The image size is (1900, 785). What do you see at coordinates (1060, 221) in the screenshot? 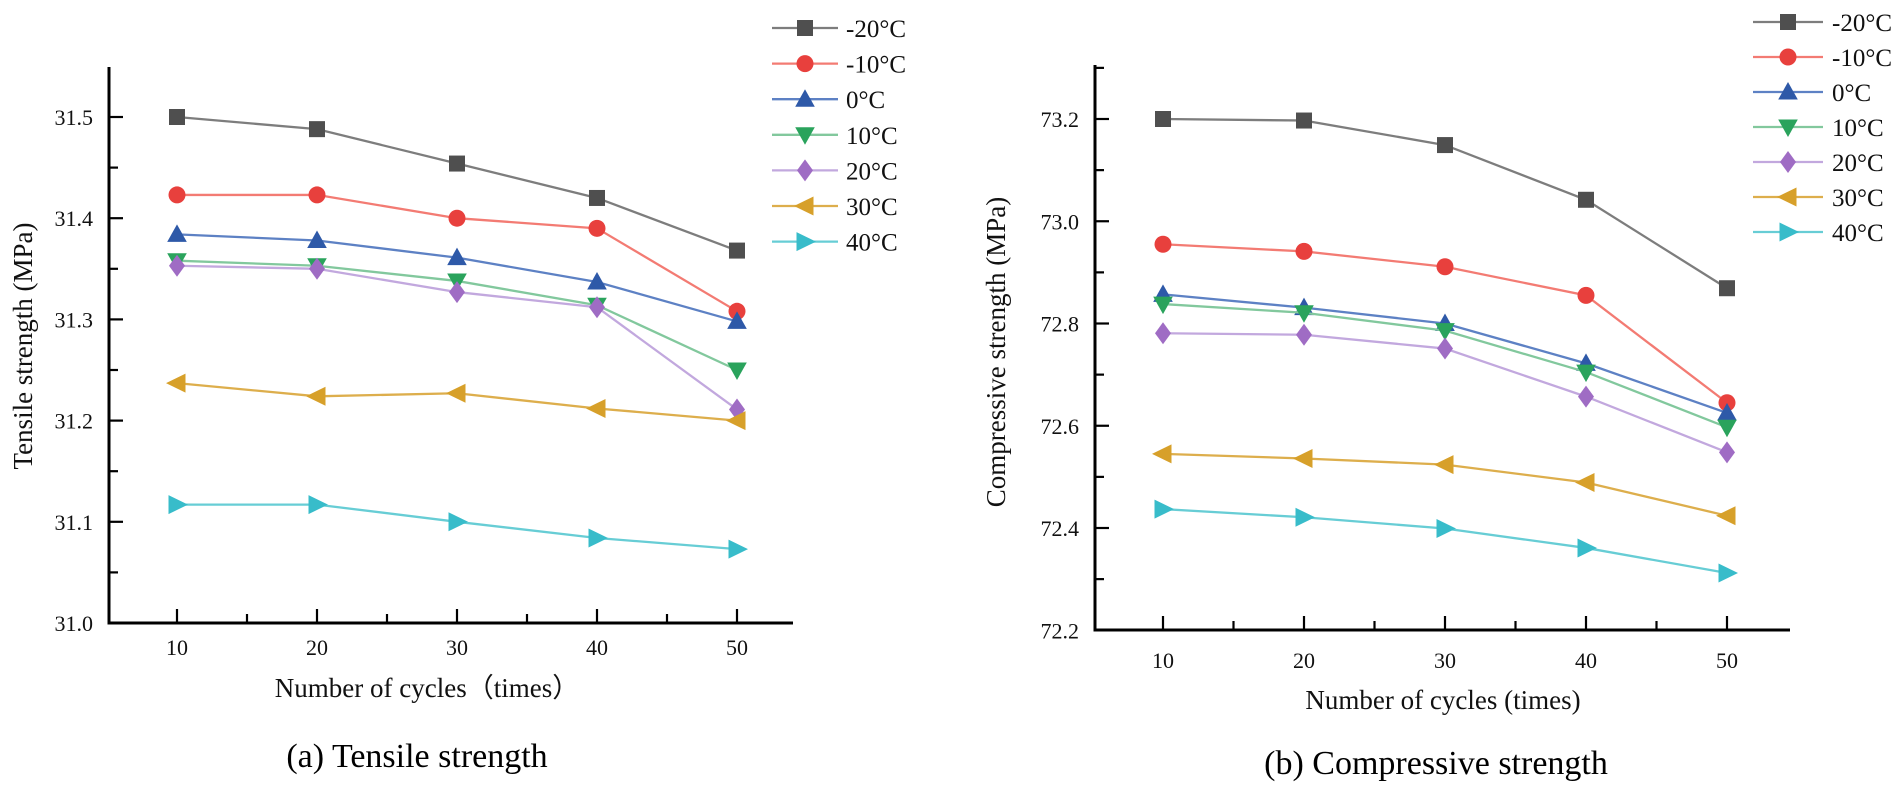
I see `svg-text: 73.0` at bounding box center [1060, 221].